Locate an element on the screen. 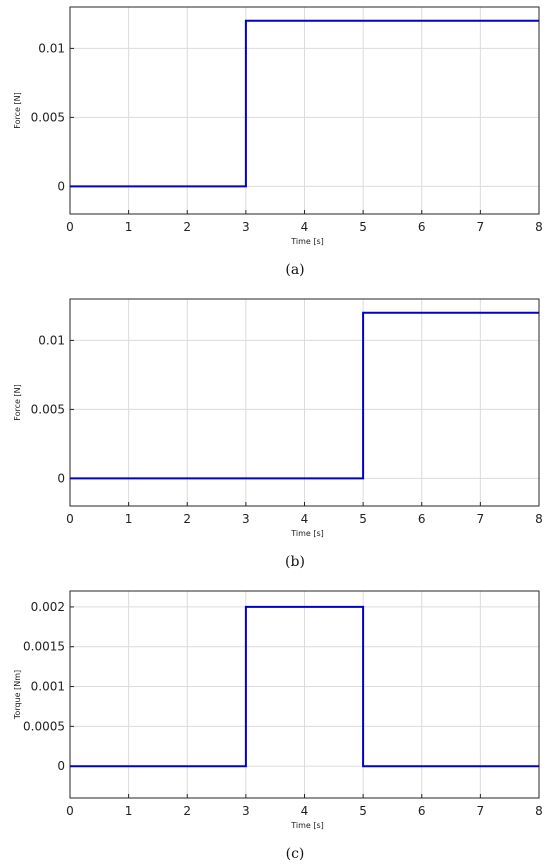 The height and width of the screenshot is (866, 550). y-tick-label: 0.0015 is located at coordinates (44, 647).